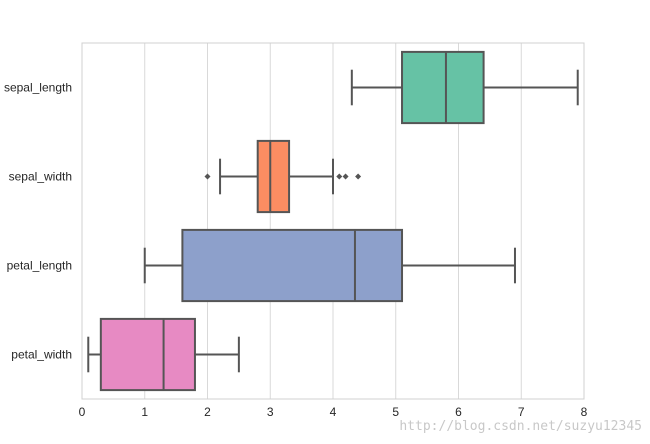  I want to click on y-tick-label: sepal_width, so click(40, 177).